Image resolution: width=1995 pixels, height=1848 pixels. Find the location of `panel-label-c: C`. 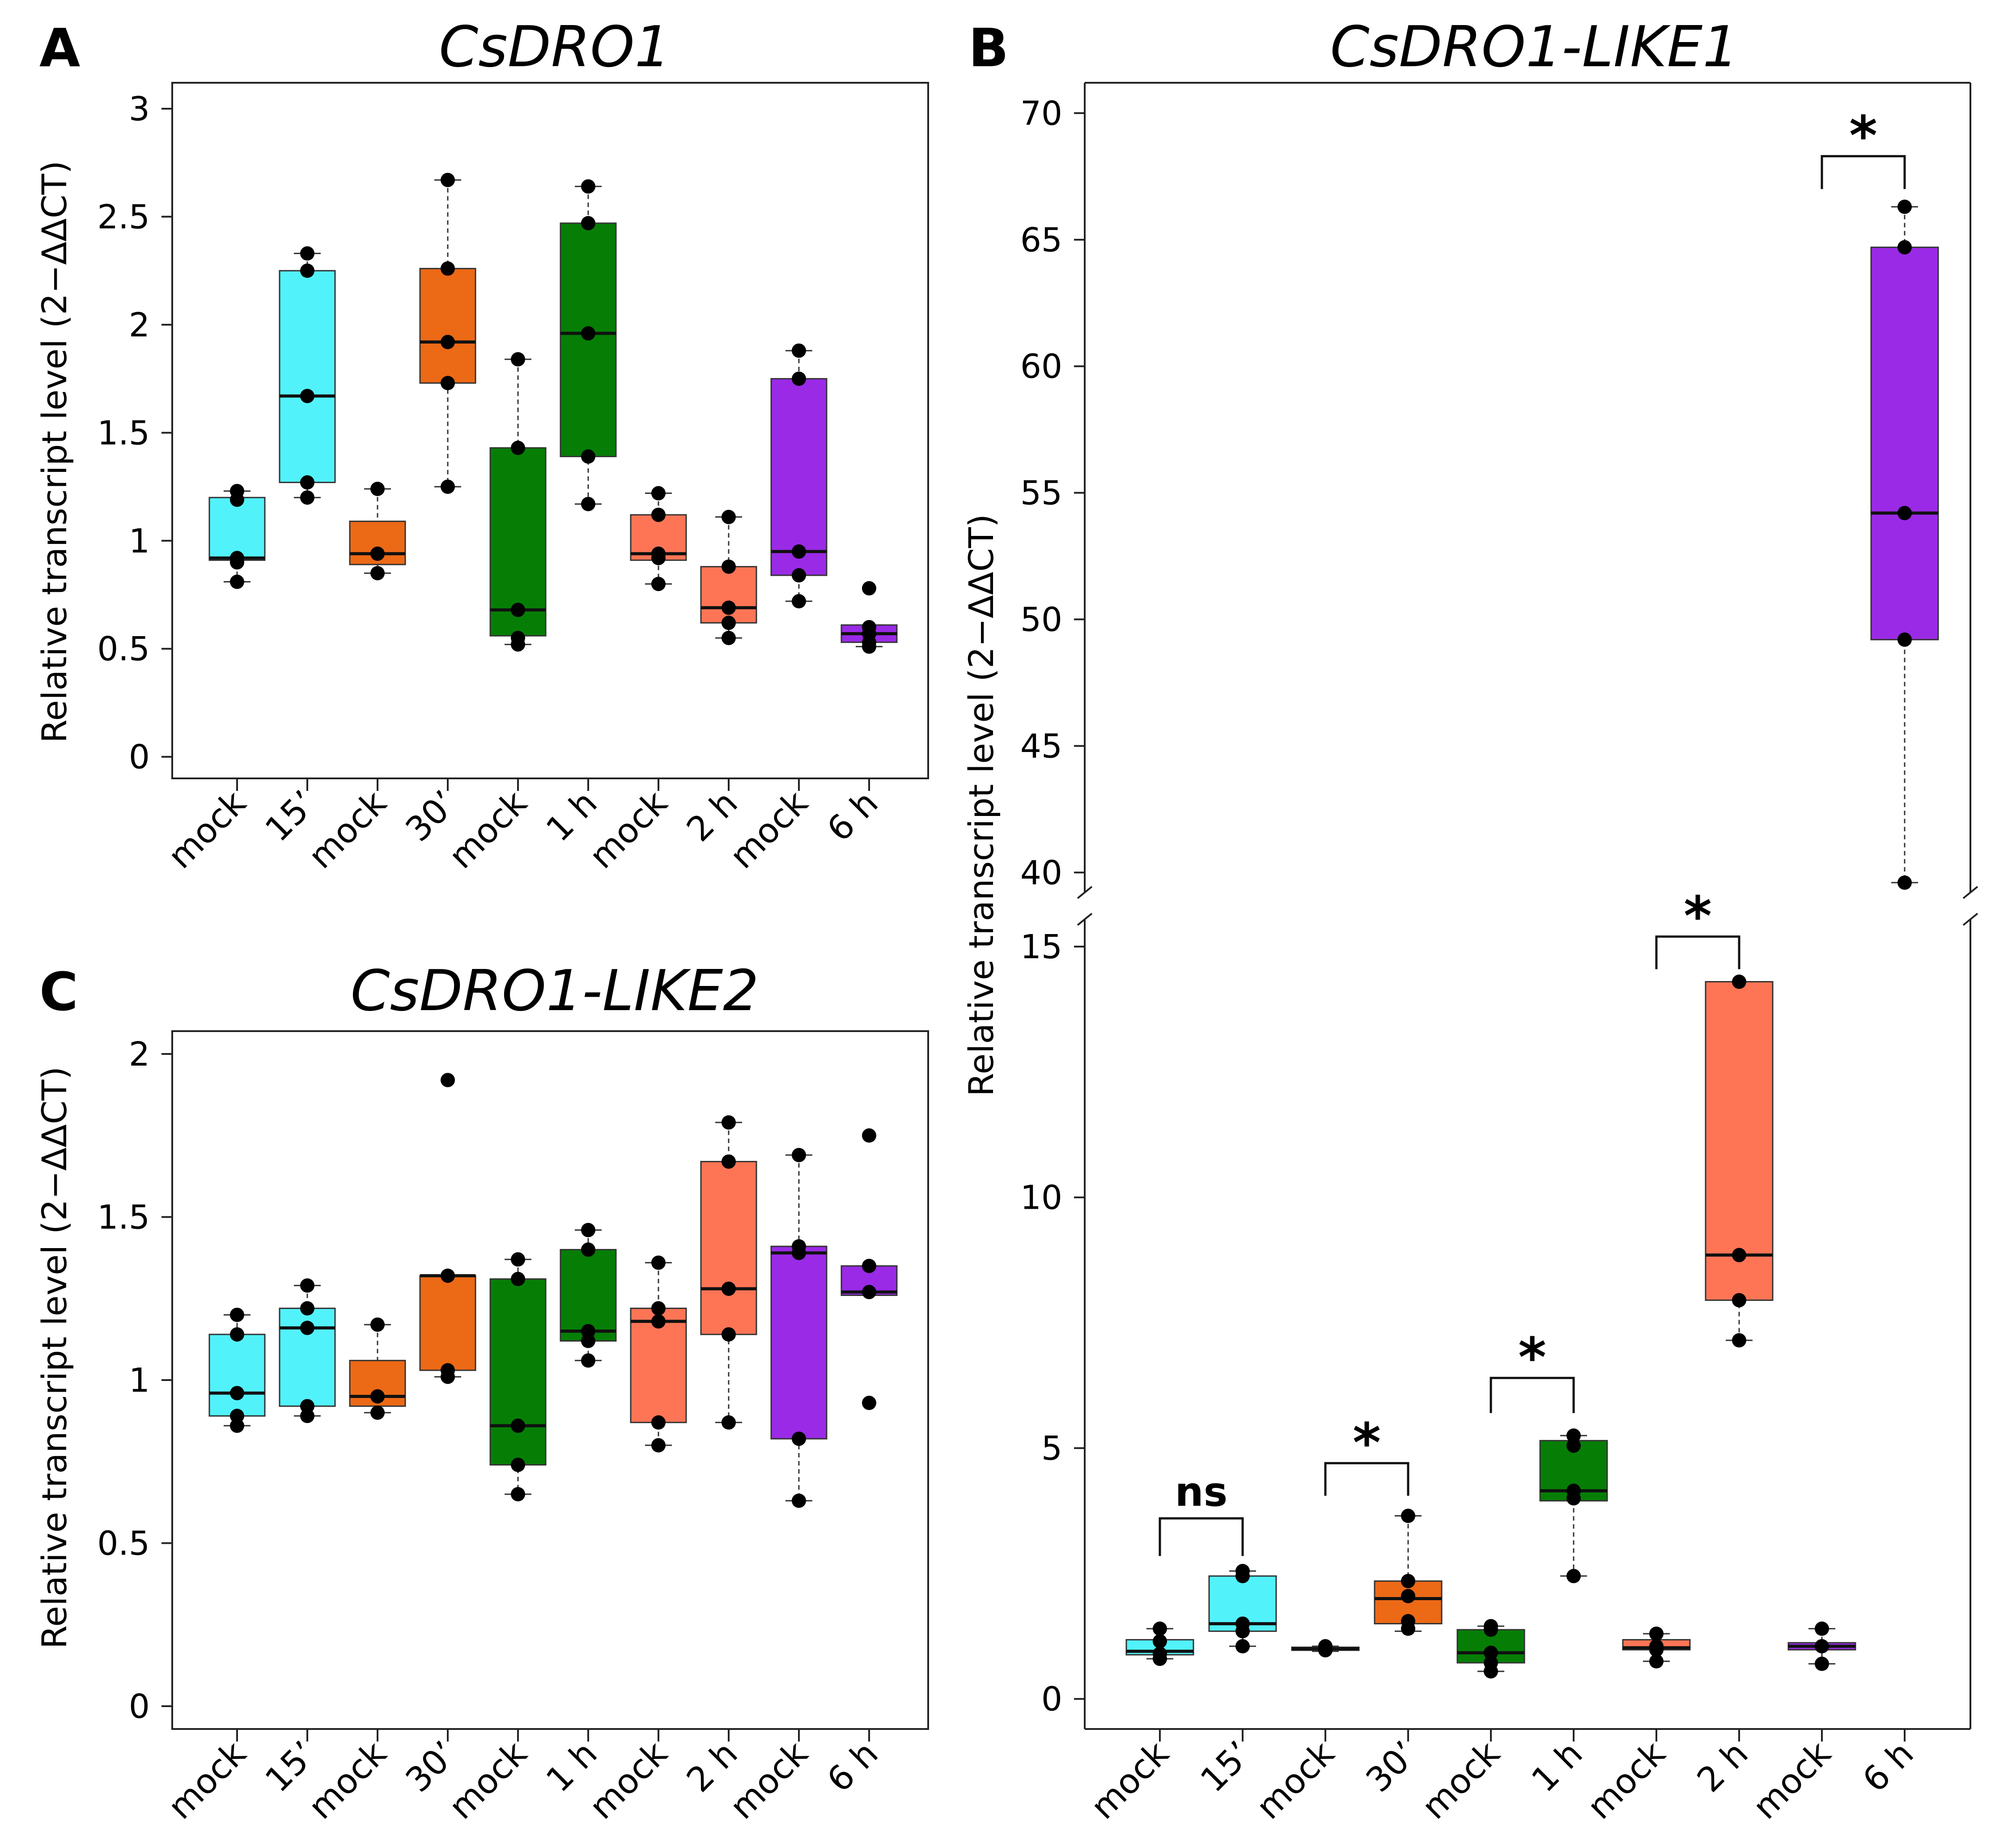

panel-label-c: C is located at coordinates (59, 992).